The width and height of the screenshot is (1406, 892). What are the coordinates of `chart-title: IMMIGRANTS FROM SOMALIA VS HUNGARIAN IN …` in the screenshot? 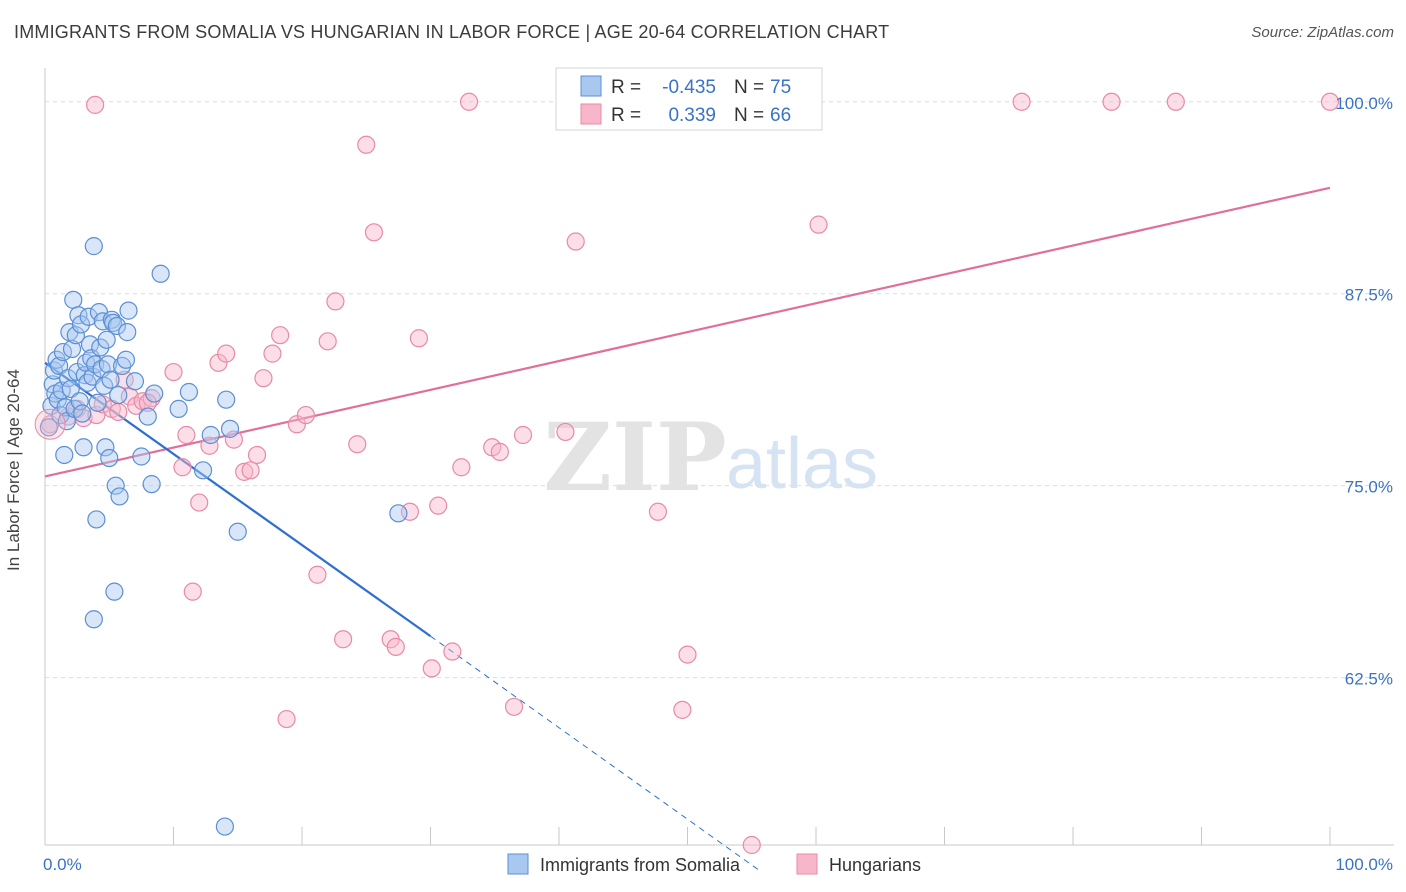 It's located at (452, 32).